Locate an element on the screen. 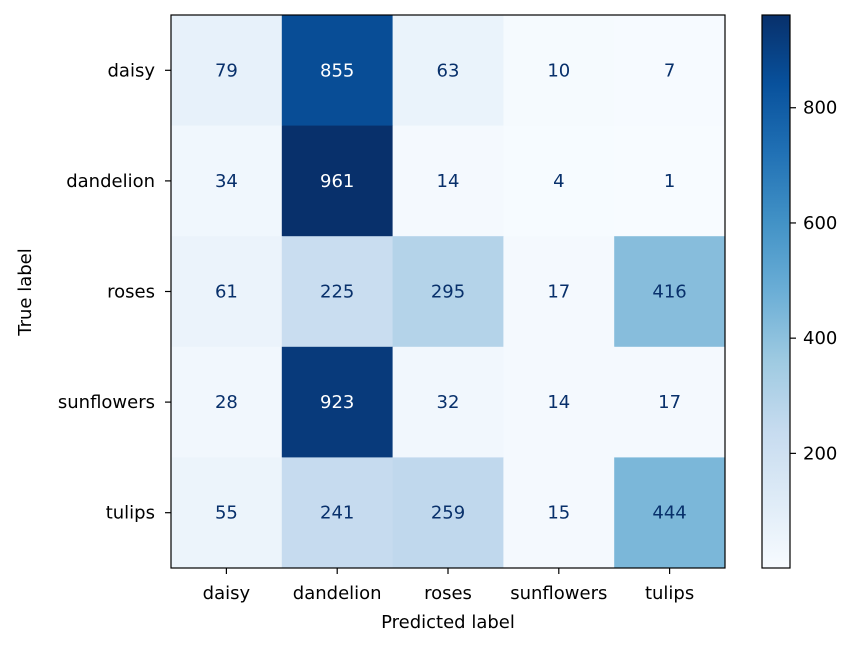  cell-value: 295 is located at coordinates (448, 292).